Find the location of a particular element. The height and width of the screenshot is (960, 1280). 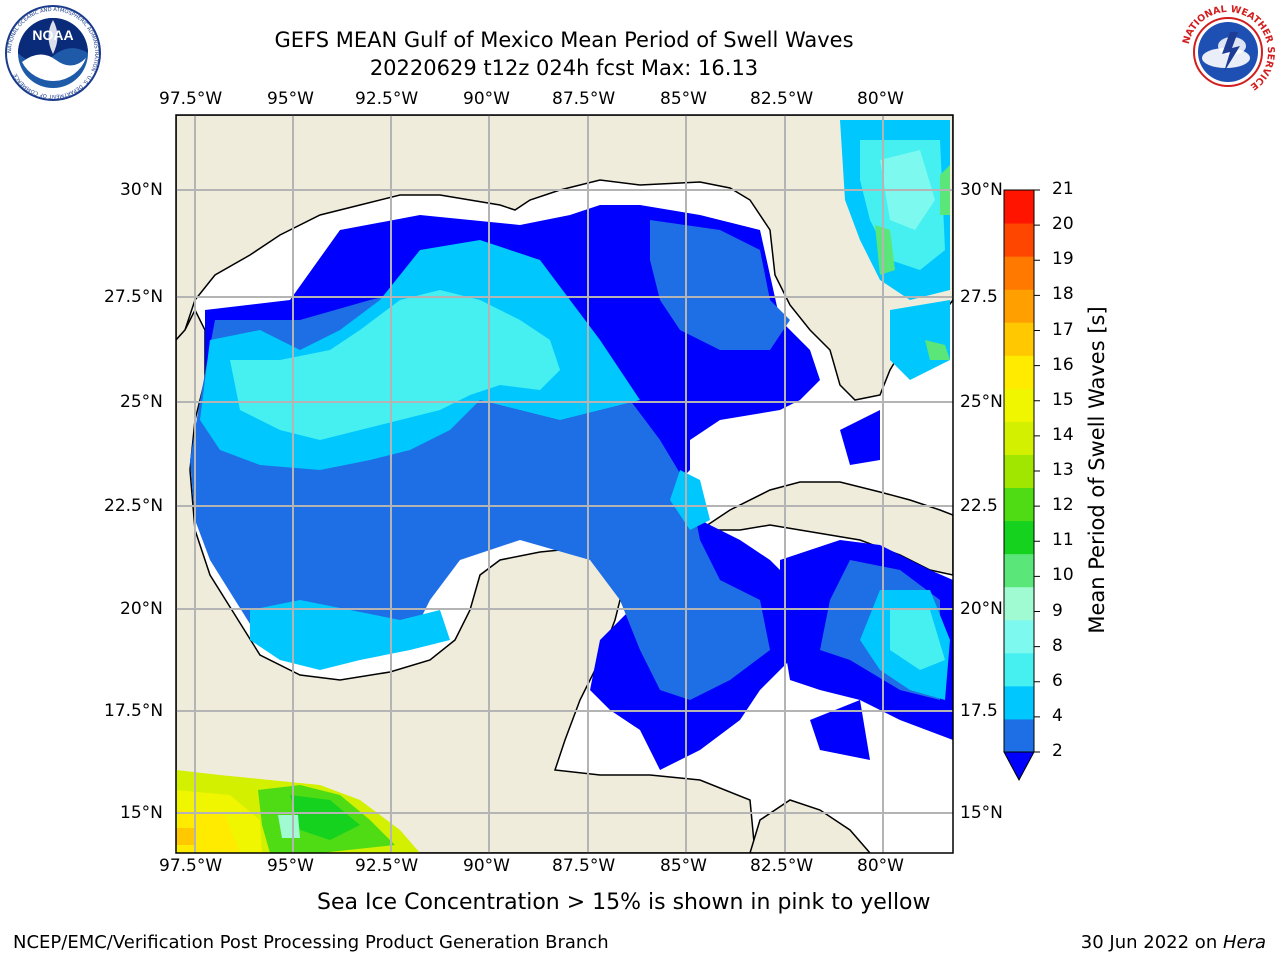

colorbar is located at coordinates (1021, 485).